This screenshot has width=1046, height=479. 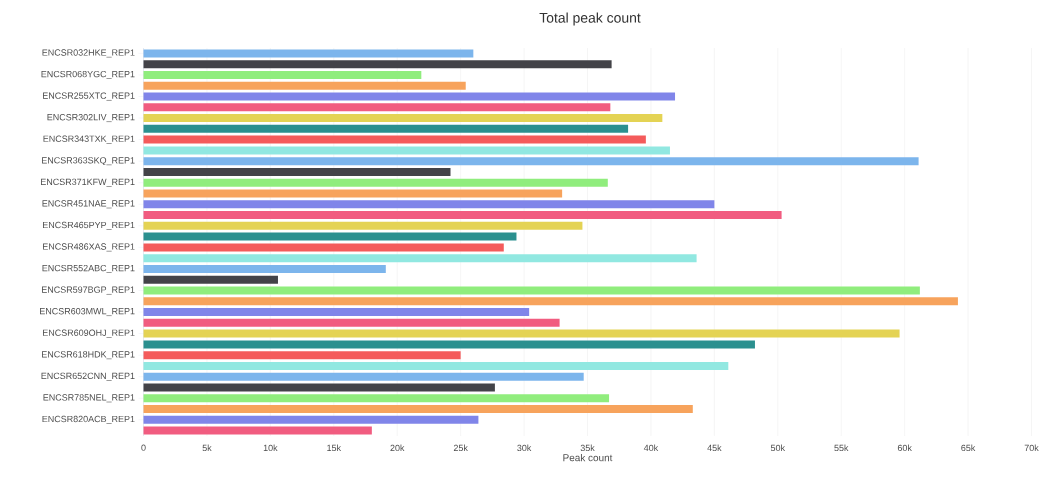 What do you see at coordinates (89, 96) in the screenshot?
I see `y-tick-label: ENCSR255XTC_REP1` at bounding box center [89, 96].